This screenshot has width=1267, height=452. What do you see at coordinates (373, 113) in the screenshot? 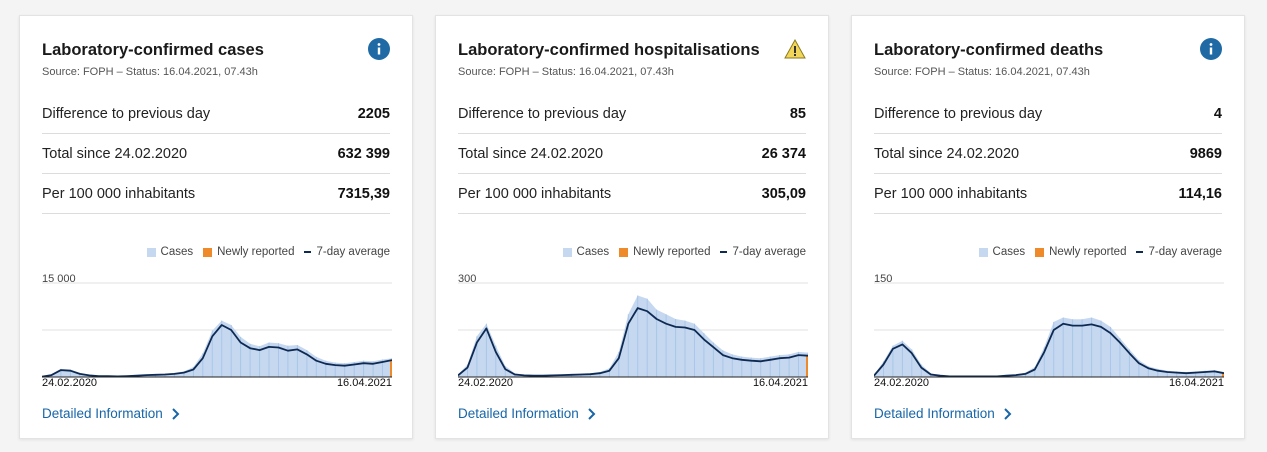
I see `stat-value: 2205` at bounding box center [373, 113].